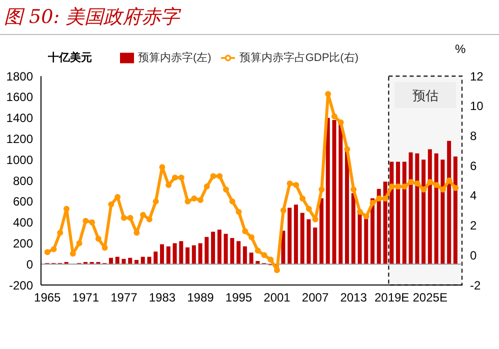  Describe the element at coordinates (20, 139) in the screenshot. I see `y-tick-label: 1200` at that location.